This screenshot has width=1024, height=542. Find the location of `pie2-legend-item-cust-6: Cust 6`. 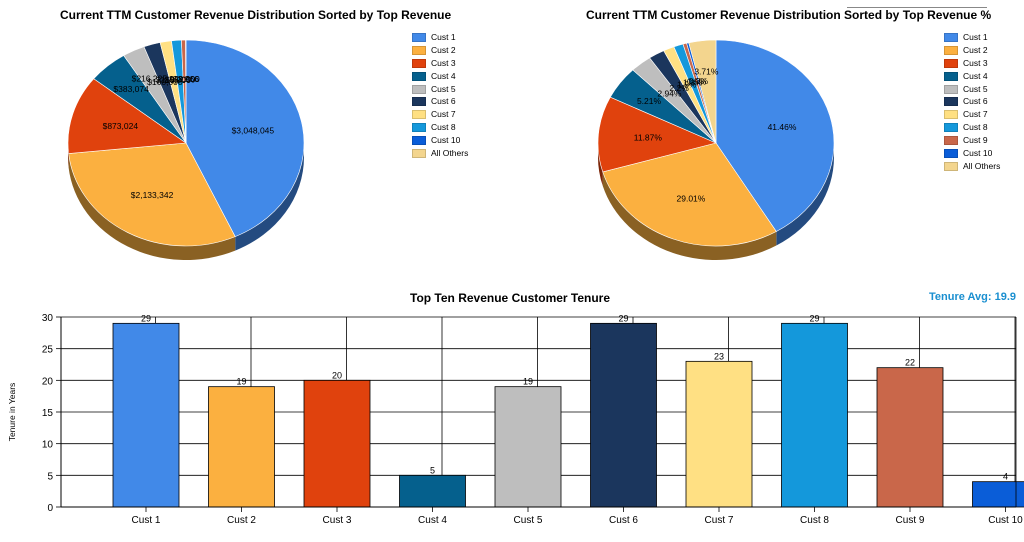

pie2-legend-item-cust-6: Cust 6 is located at coordinates (972, 101).